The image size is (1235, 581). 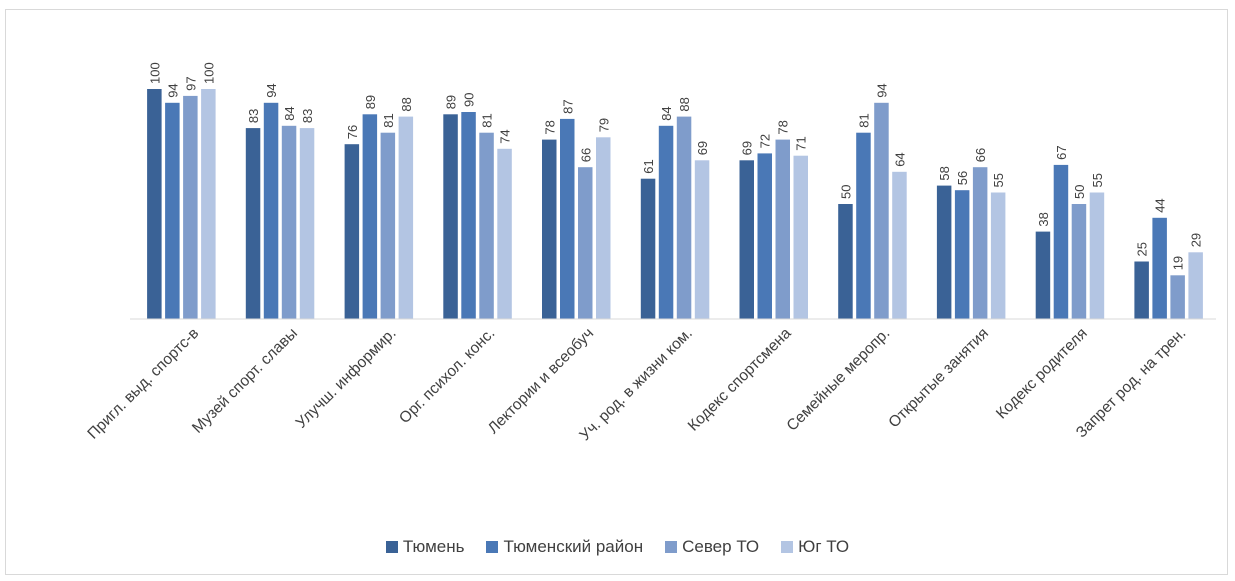 What do you see at coordinates (541, 381) in the screenshot?
I see `category-label: Лектории и всеобуч` at bounding box center [541, 381].